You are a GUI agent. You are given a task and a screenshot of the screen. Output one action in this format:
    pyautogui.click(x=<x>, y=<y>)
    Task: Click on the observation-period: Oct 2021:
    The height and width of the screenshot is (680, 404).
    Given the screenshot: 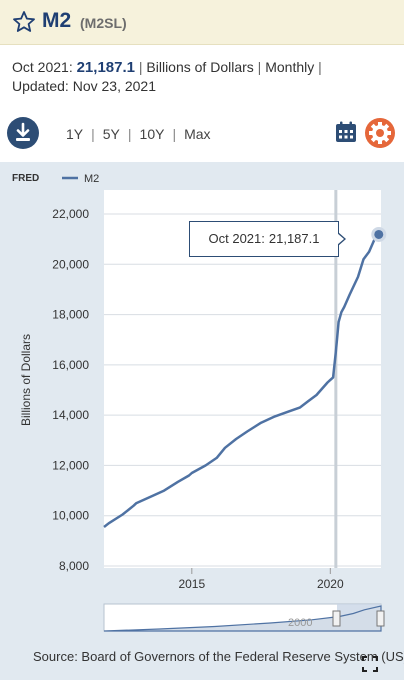 What is the action you would take?
    pyautogui.click(x=42, y=67)
    